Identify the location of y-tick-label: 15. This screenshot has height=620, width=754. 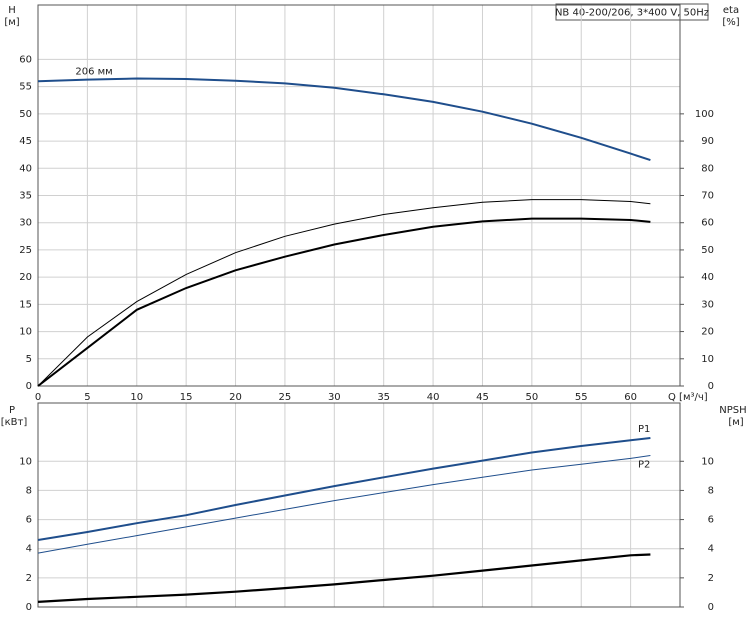
(25, 304).